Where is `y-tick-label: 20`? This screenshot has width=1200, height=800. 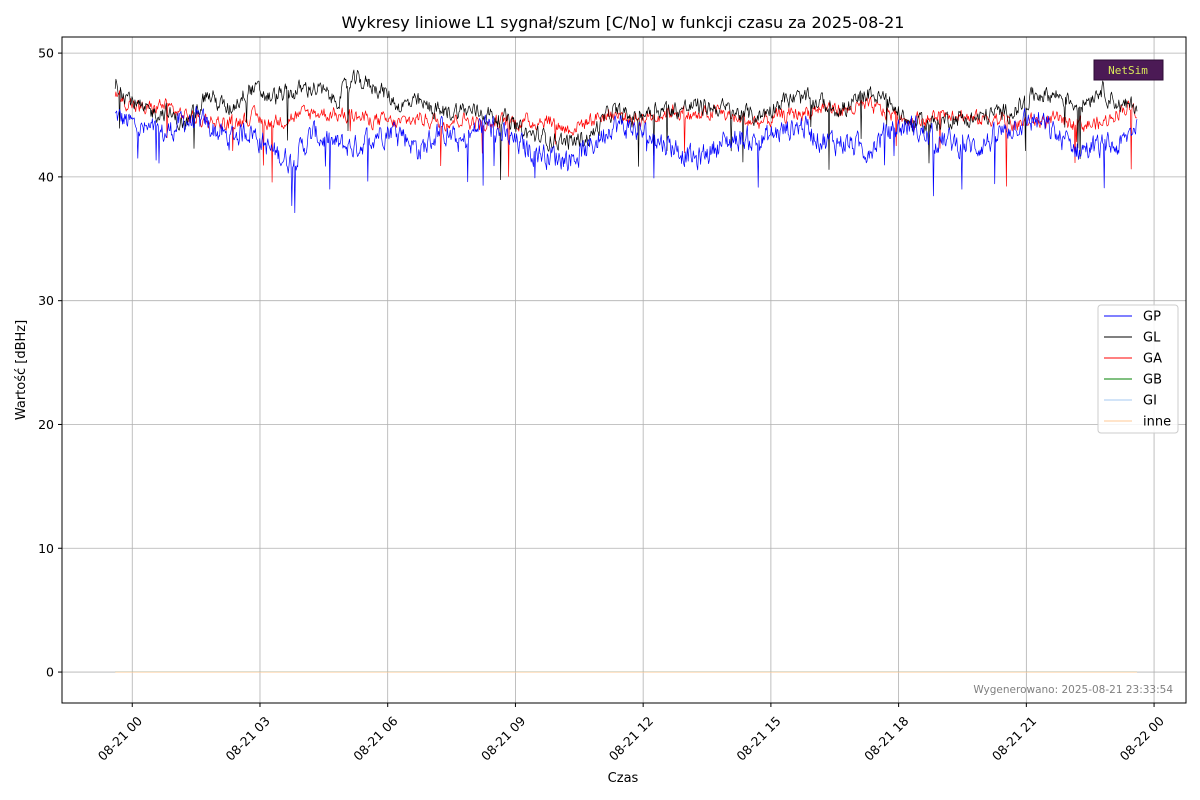
y-tick-label: 20 is located at coordinates (46, 424).